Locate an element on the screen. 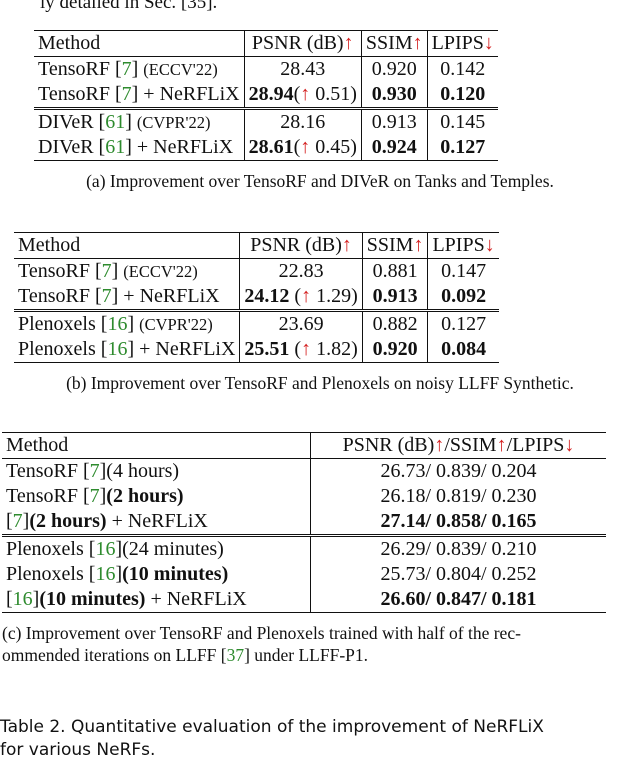 Image resolution: width=640 pixels, height=768 pixels. lpips-value: 0.142 is located at coordinates (463, 69).